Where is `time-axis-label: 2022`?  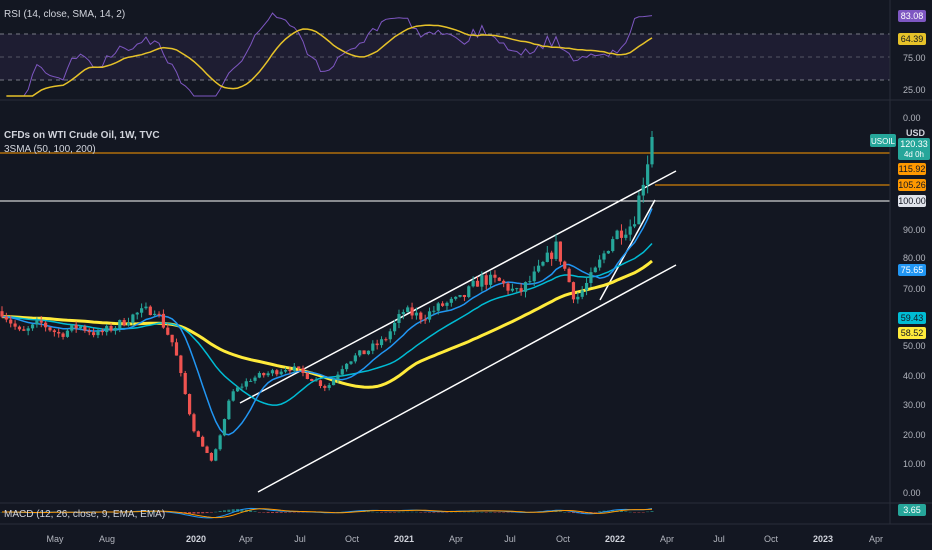 time-axis-label: 2022 is located at coordinates (615, 539).